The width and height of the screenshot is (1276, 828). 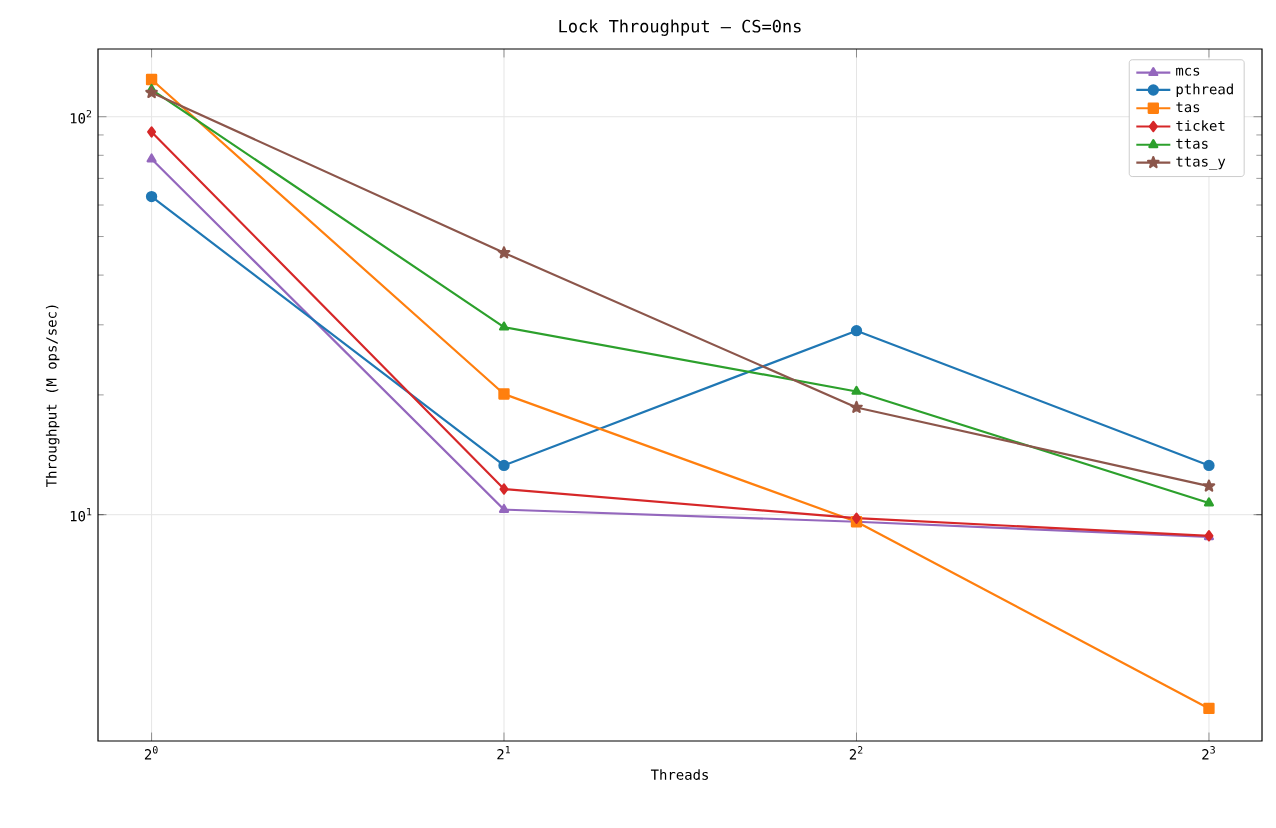 What do you see at coordinates (856, 753) in the screenshot?
I see `x-tick-label: 2$^{2}$` at bounding box center [856, 753].